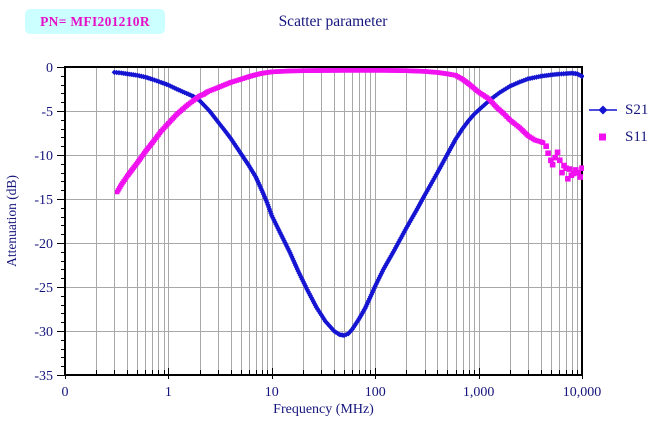 This screenshot has width=666, height=430. What do you see at coordinates (49, 68) in the screenshot?
I see `y-tick-label: 0` at bounding box center [49, 68].